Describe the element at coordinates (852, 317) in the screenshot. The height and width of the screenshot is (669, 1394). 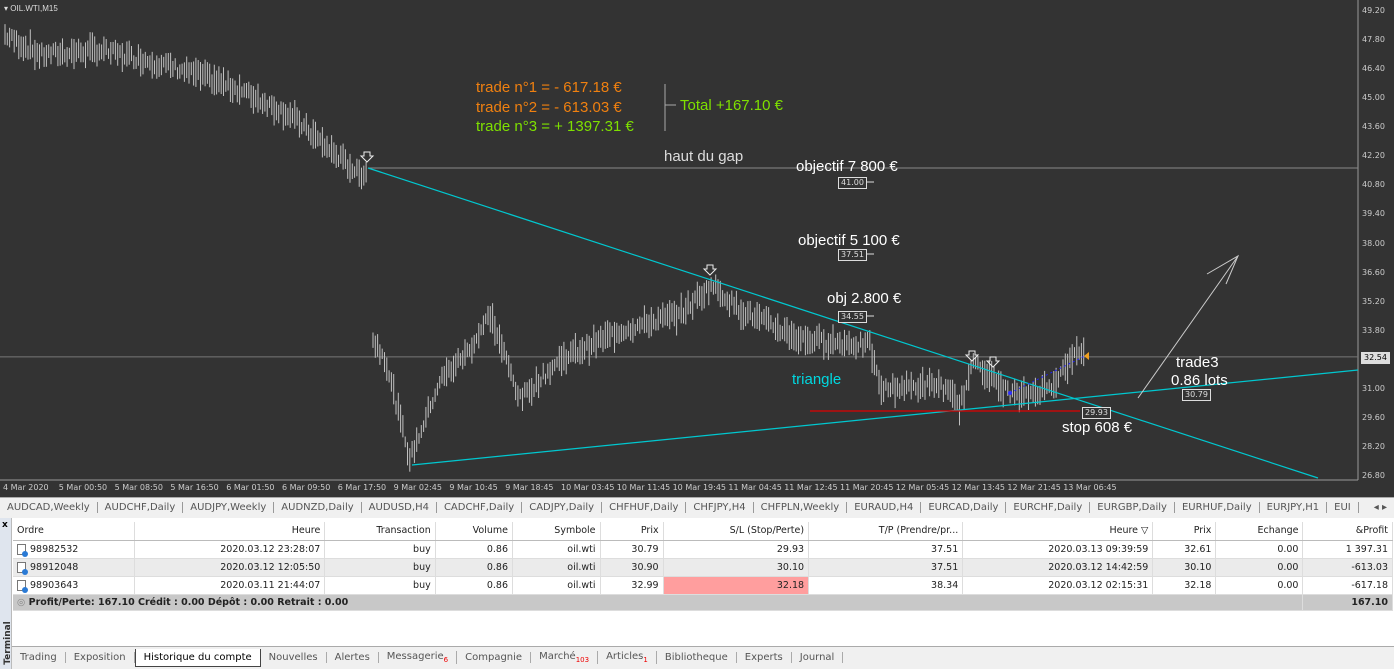
I see `level-label: 34.55` at that location.